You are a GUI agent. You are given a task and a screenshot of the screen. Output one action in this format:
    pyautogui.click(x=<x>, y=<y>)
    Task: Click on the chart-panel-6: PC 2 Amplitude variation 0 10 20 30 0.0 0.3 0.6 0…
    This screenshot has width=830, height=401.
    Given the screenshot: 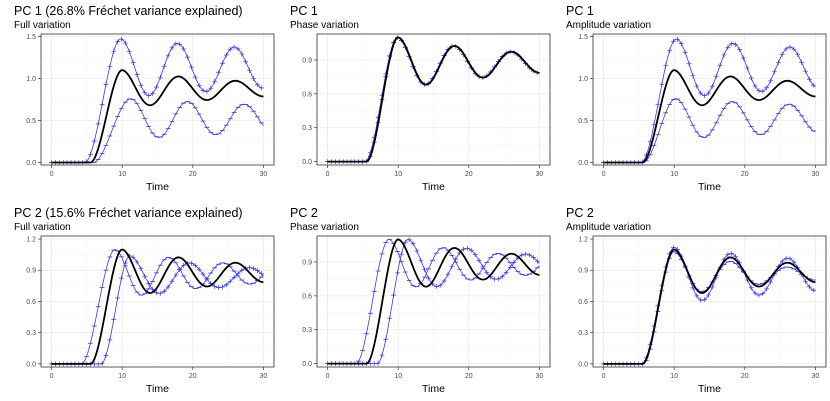 What is the action you would take?
    pyautogui.click(x=696, y=300)
    